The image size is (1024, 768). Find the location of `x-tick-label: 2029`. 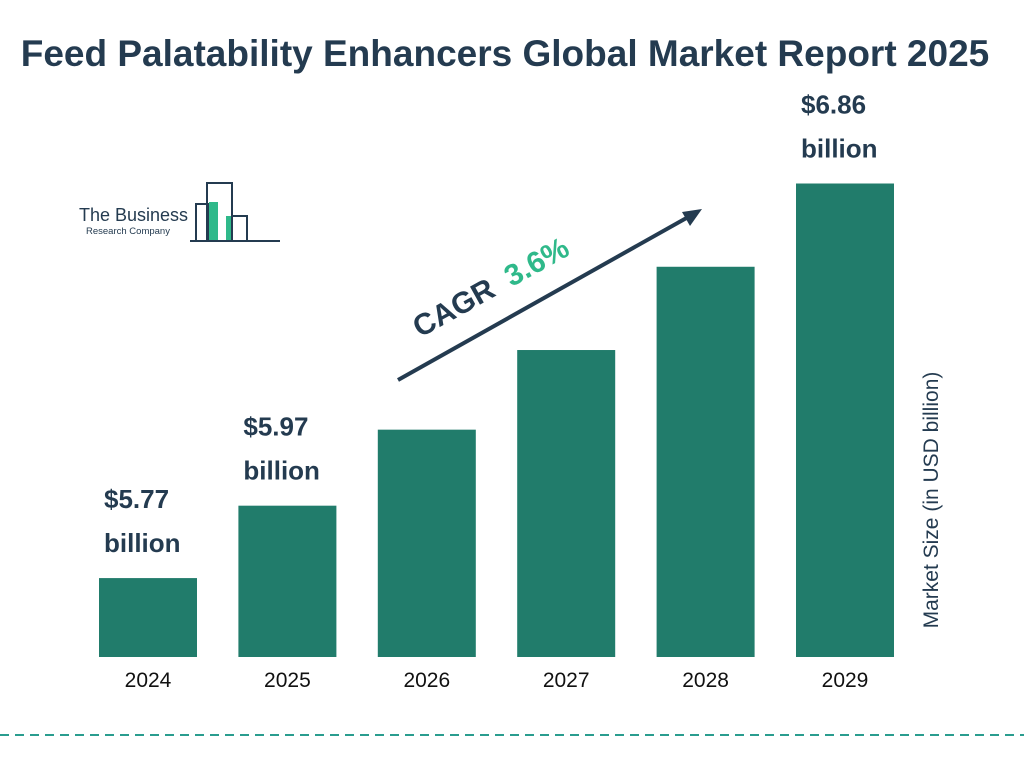

x-tick-label: 2029 is located at coordinates (845, 680).